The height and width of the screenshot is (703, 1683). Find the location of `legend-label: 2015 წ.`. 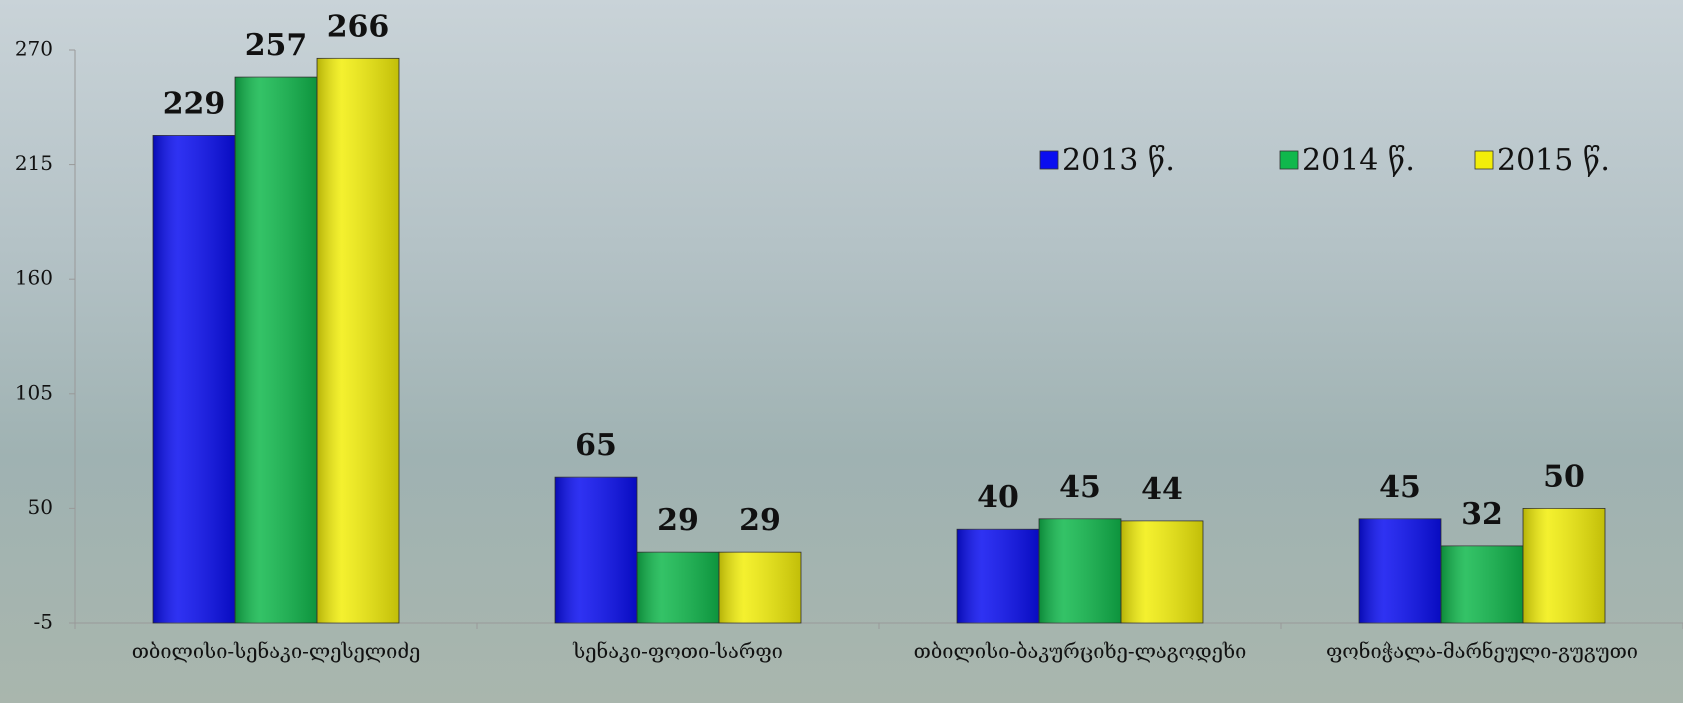

legend-label: 2015 წ. is located at coordinates (1553, 160).